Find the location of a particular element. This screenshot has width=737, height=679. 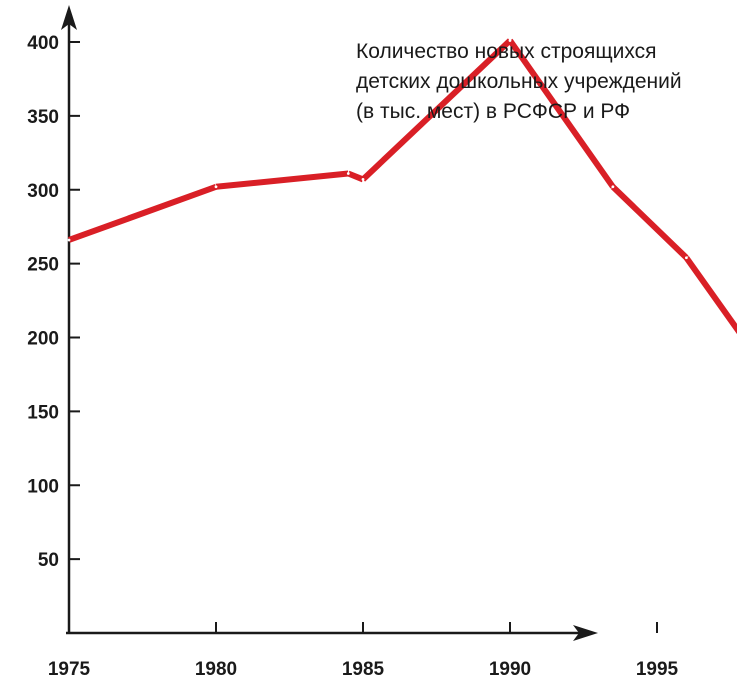

y-tick-label: 300 is located at coordinates (43, 191).